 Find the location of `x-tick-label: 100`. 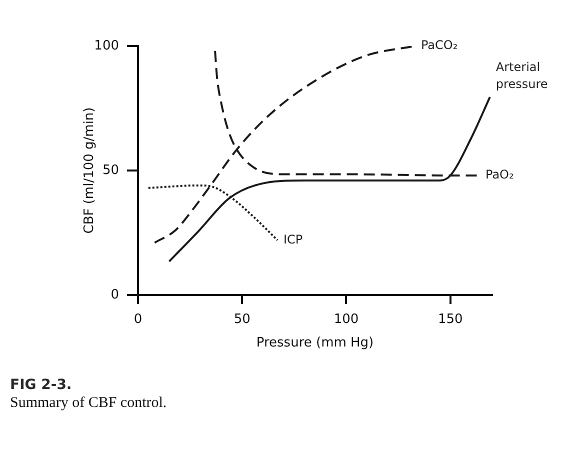

x-tick-label: 100 is located at coordinates (346, 320).